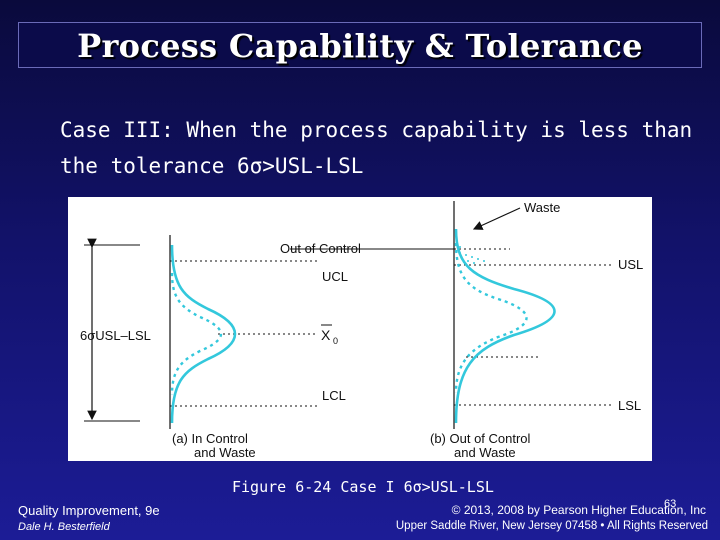  I want to click on lcl-label: LCL, so click(334, 395).